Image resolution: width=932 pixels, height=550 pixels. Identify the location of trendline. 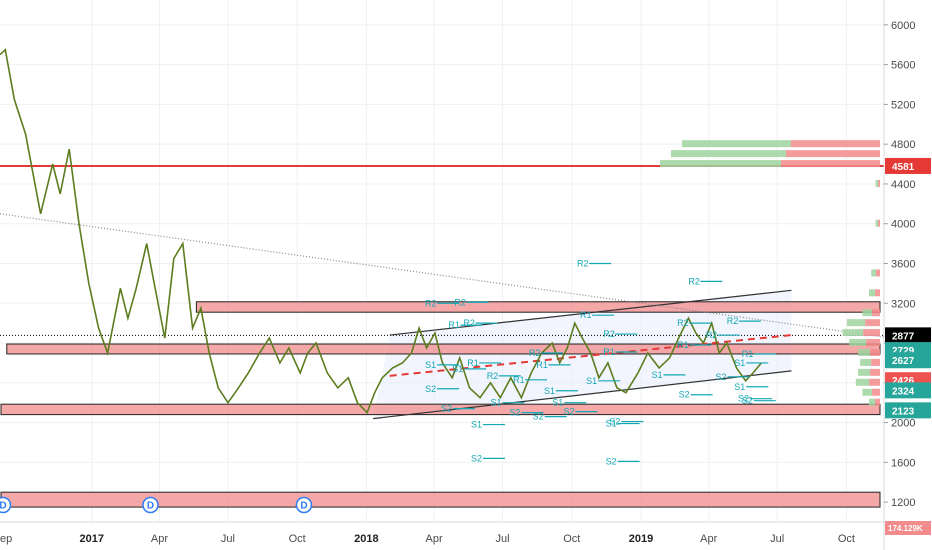
(590, 312).